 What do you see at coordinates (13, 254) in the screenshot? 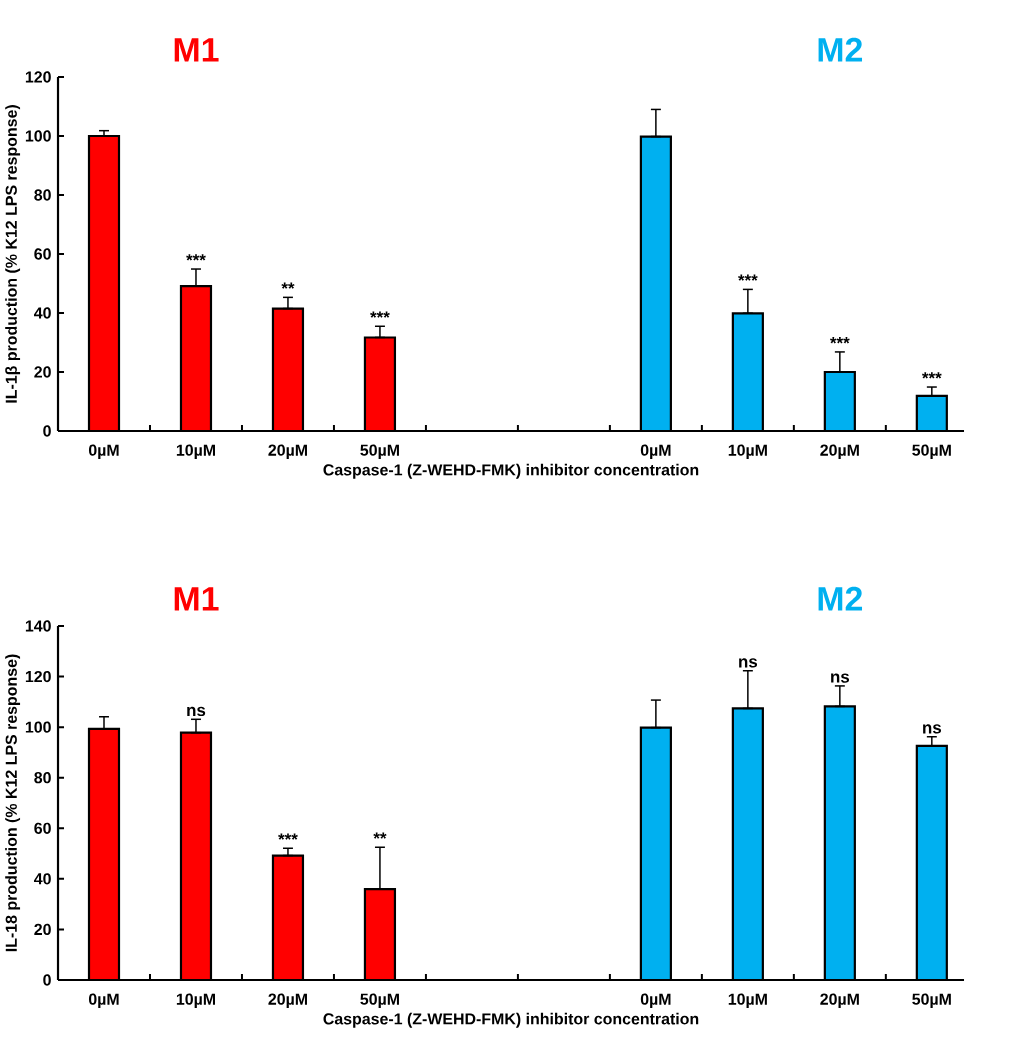
I see `y-axis-title: IL-1β production (% K12 LPS response)` at bounding box center [13, 254].